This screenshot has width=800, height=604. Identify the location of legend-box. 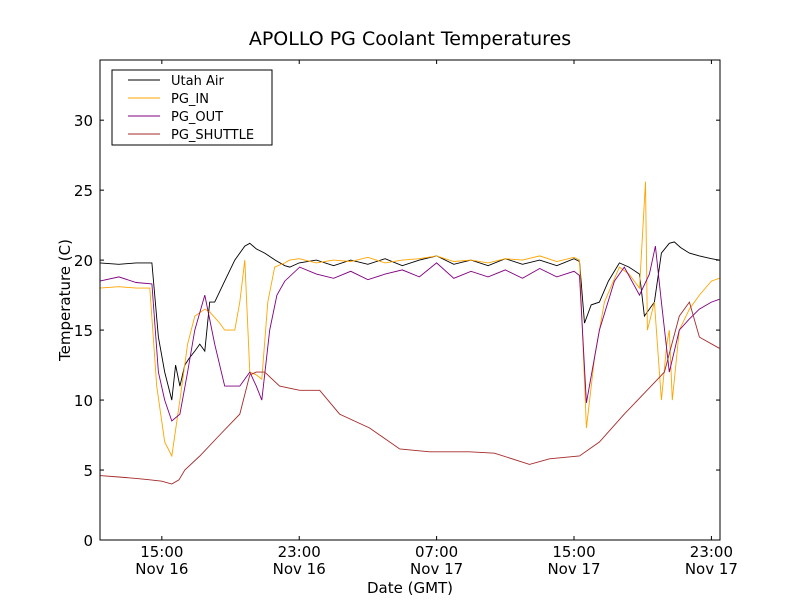
(192, 107).